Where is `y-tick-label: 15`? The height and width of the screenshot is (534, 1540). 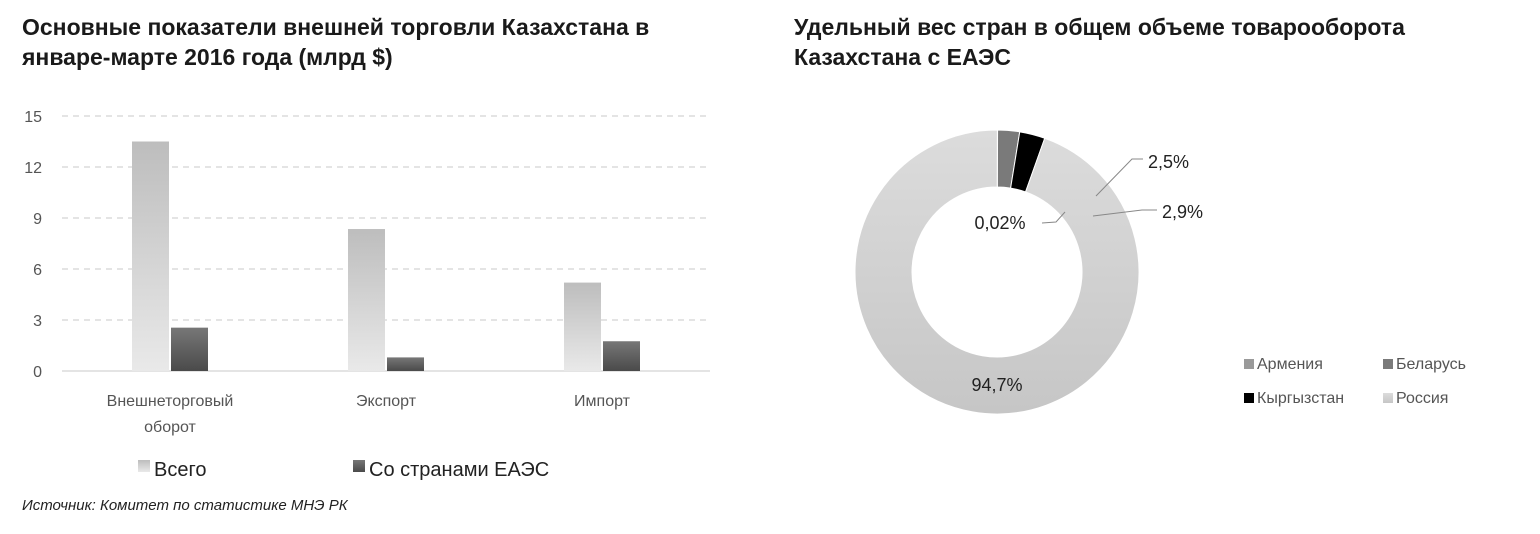
y-tick-label: 15 is located at coordinates (33, 117).